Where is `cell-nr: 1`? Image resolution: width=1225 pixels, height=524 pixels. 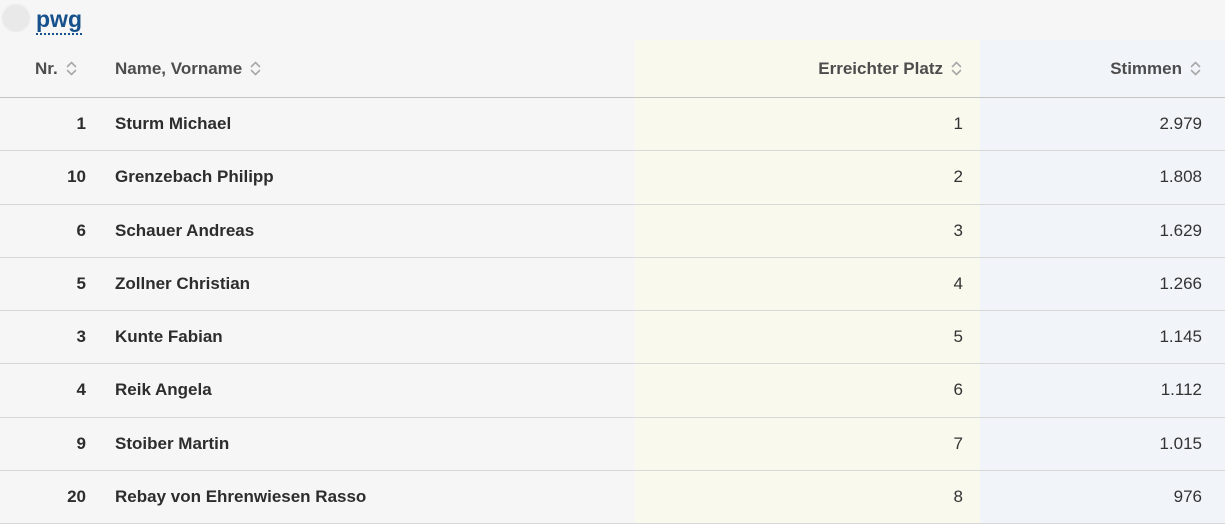 cell-nr: 1 is located at coordinates (81, 124).